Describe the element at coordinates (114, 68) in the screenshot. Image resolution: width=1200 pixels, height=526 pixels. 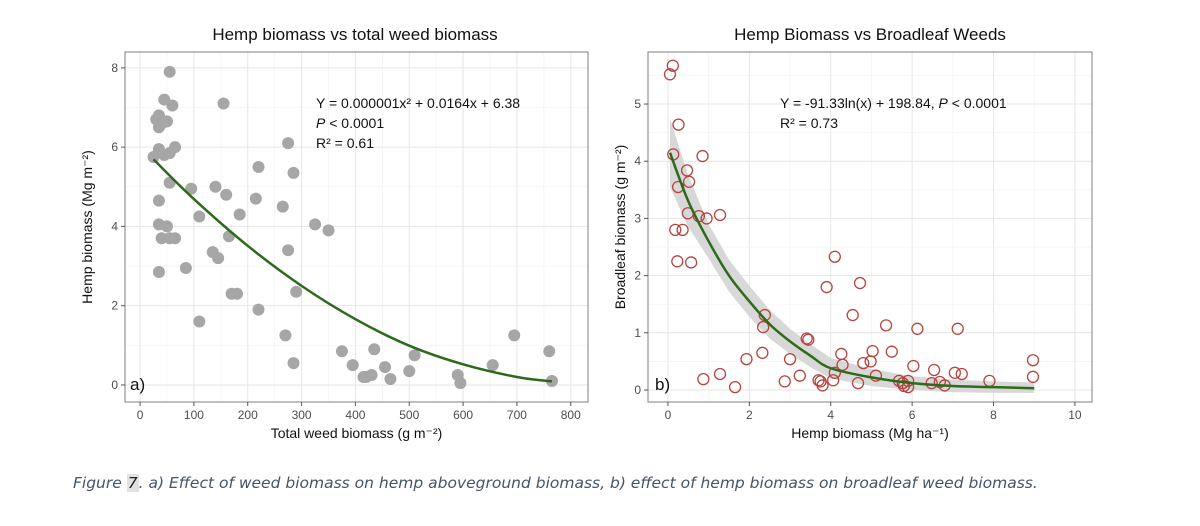
I see `y-tick-label: 8` at that location.